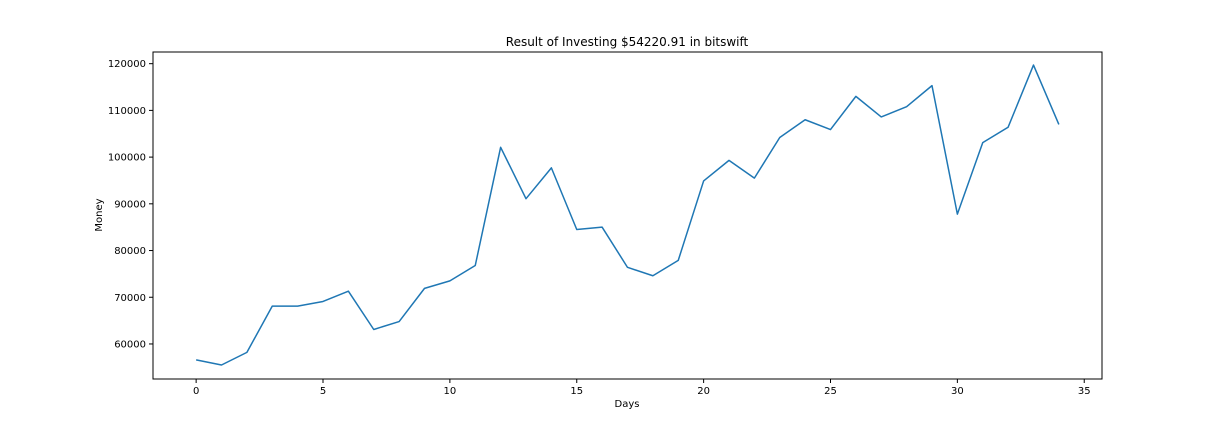  What do you see at coordinates (130, 298) in the screenshot?
I see `y-tick-label: 70000` at bounding box center [130, 298].